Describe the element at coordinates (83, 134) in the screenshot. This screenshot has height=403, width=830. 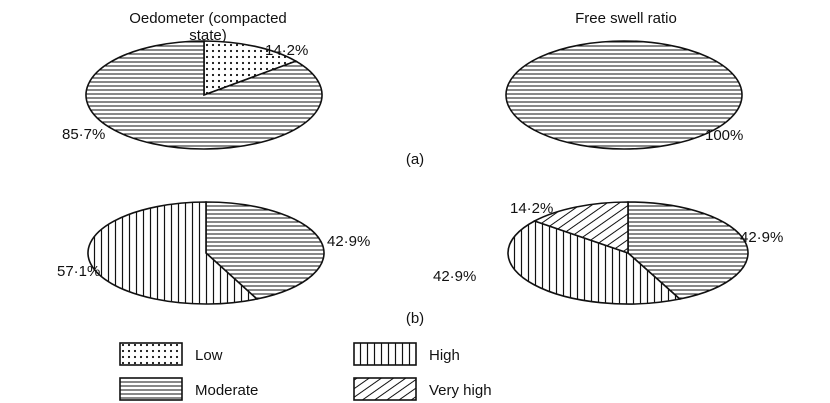
I see `slice-label: 85·7%` at that location.